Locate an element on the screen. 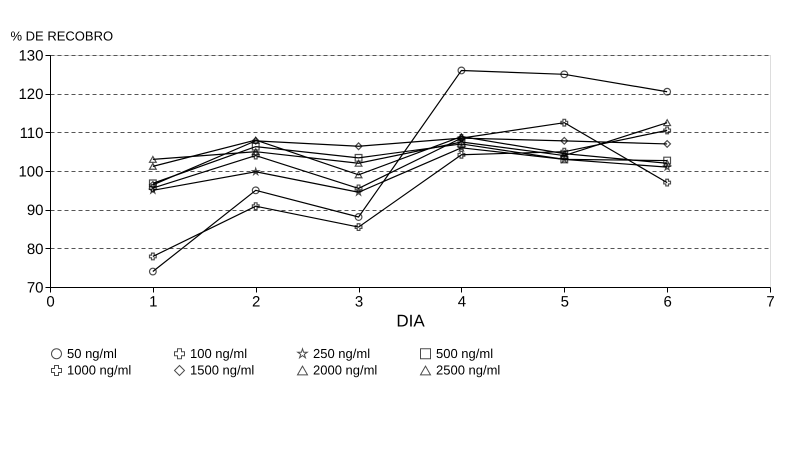 The width and height of the screenshot is (799, 453). x-tick-label: 4 is located at coordinates (462, 302).